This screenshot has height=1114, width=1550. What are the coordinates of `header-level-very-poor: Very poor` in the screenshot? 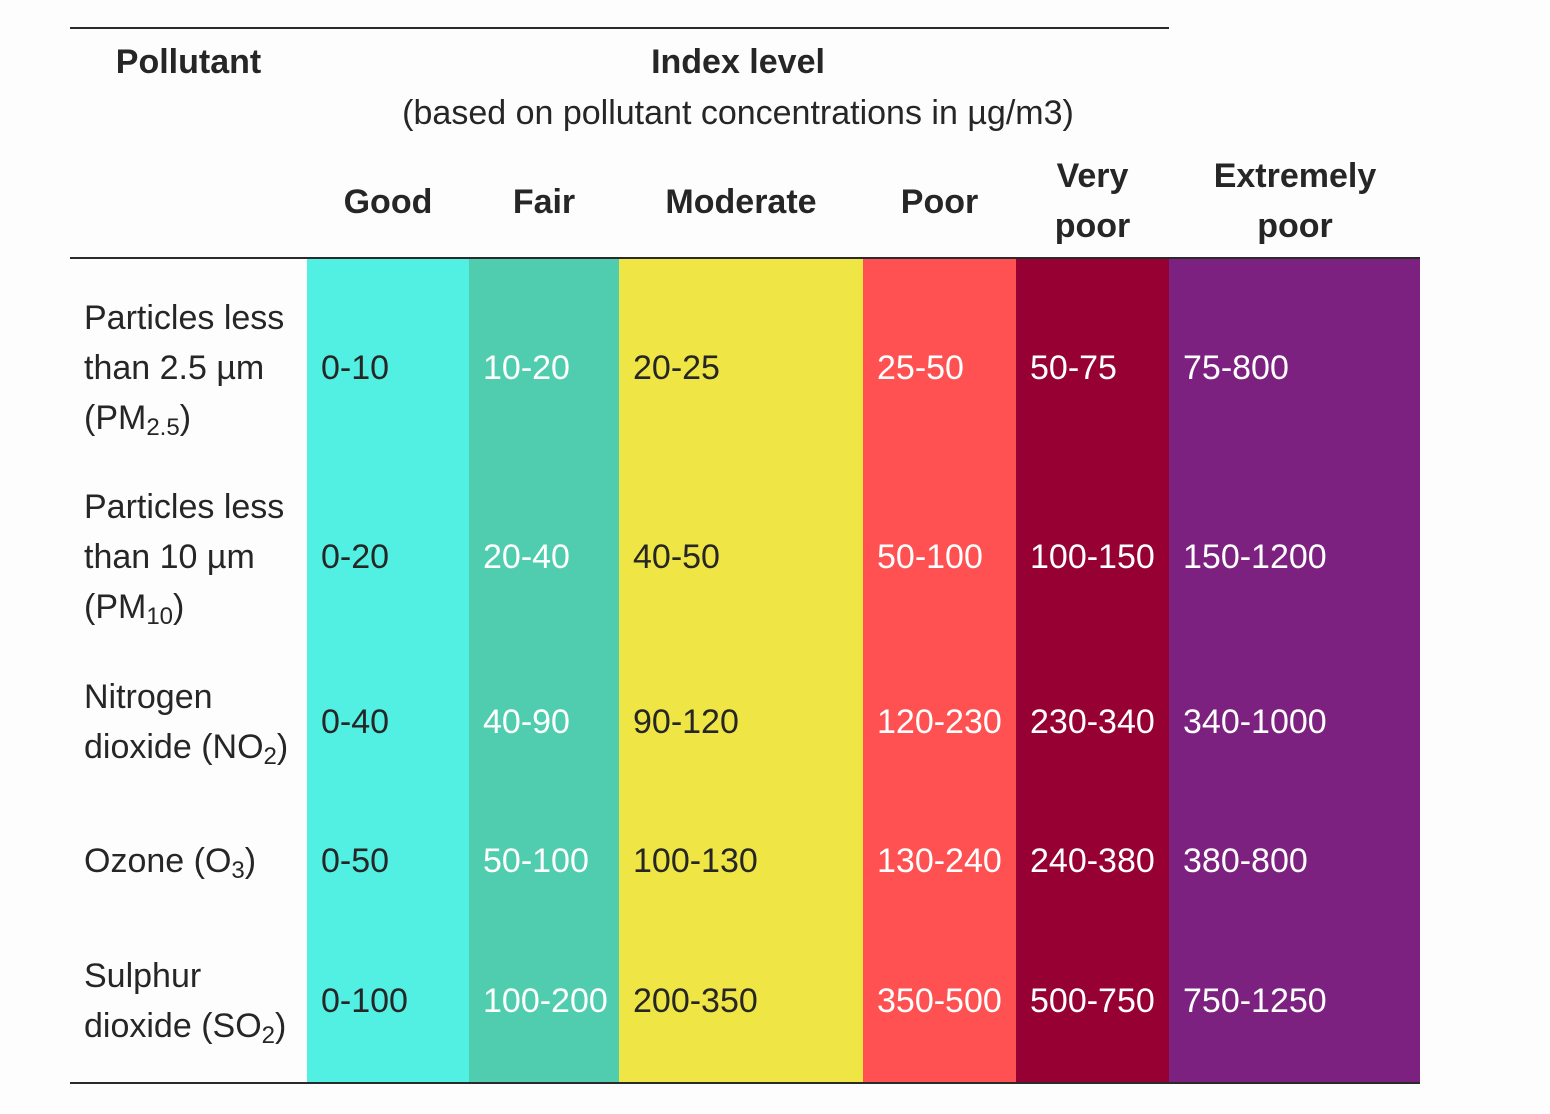 It's located at (1092, 201).